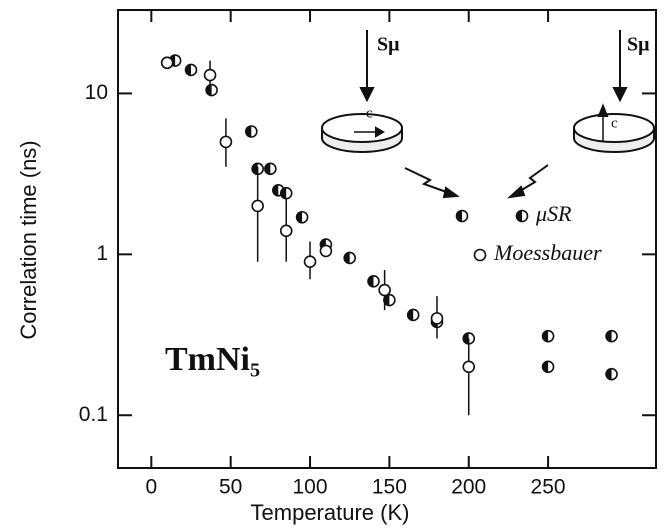  What do you see at coordinates (93, 414) in the screenshot?
I see `y-tick-label: 0.1` at bounding box center [93, 414].